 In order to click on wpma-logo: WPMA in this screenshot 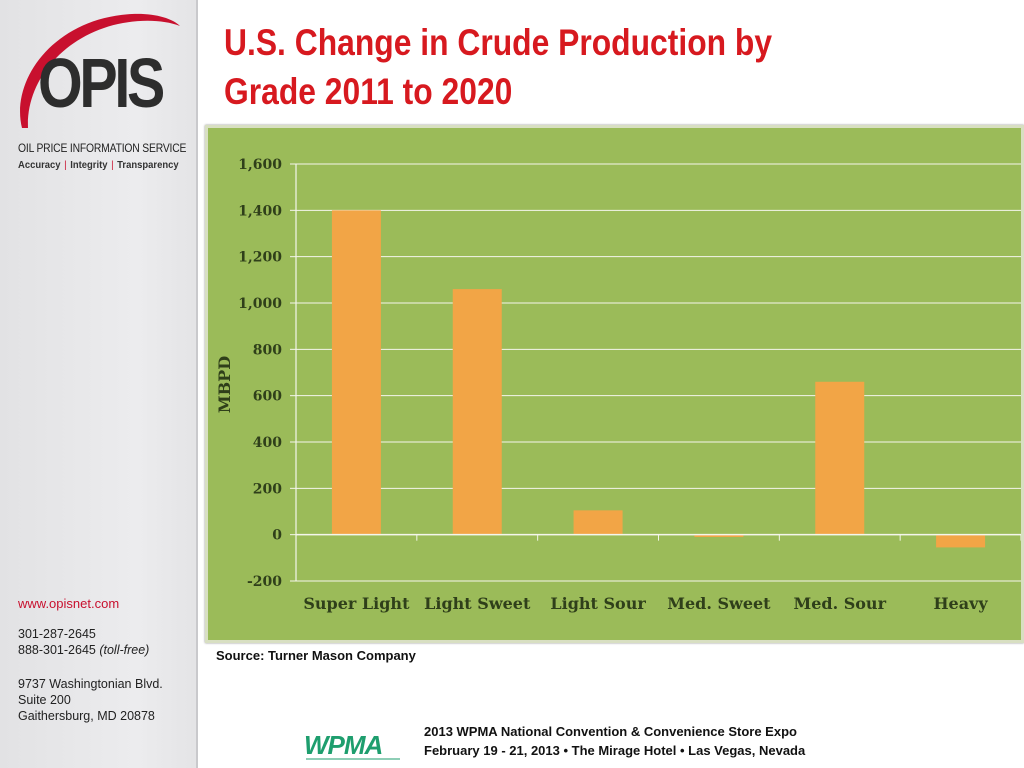, I will do `click(355, 748)`.